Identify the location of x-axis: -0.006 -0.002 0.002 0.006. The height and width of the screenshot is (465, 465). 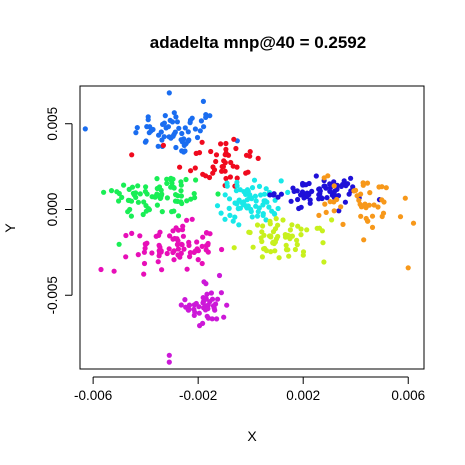
(249, 389).